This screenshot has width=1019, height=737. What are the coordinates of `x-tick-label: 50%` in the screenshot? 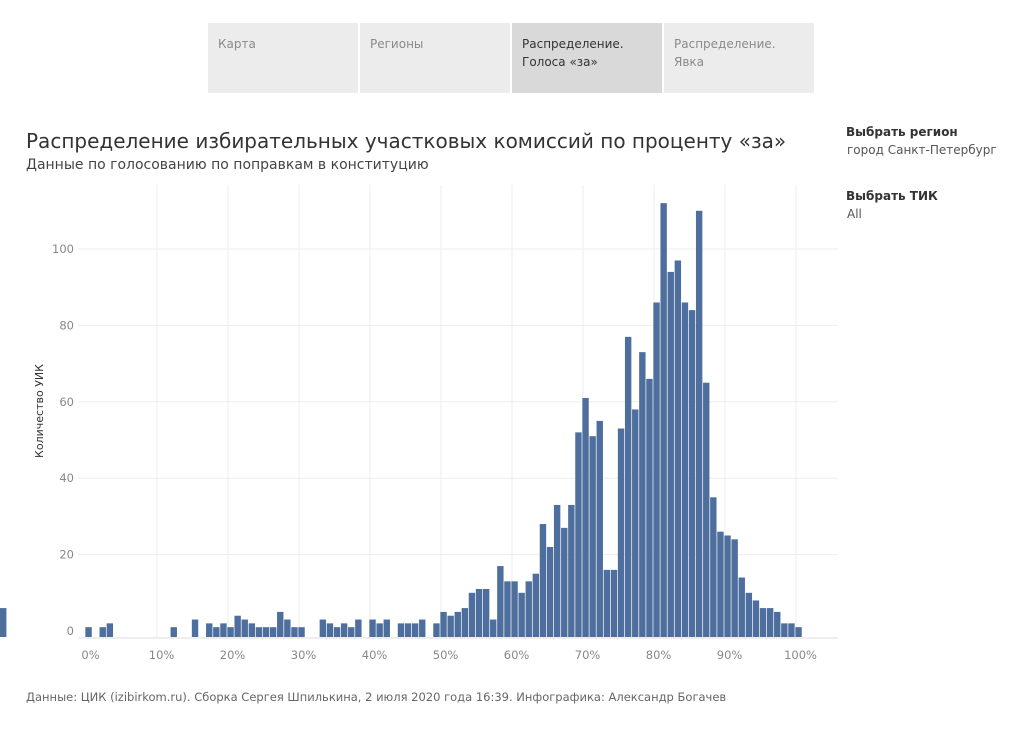 It's located at (446, 655).